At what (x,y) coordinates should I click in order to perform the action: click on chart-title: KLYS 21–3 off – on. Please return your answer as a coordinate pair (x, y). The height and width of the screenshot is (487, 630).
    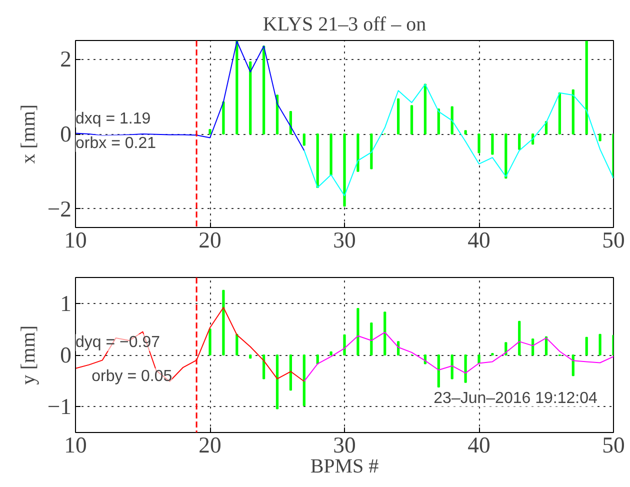
    Looking at the image, I should click on (344, 25).